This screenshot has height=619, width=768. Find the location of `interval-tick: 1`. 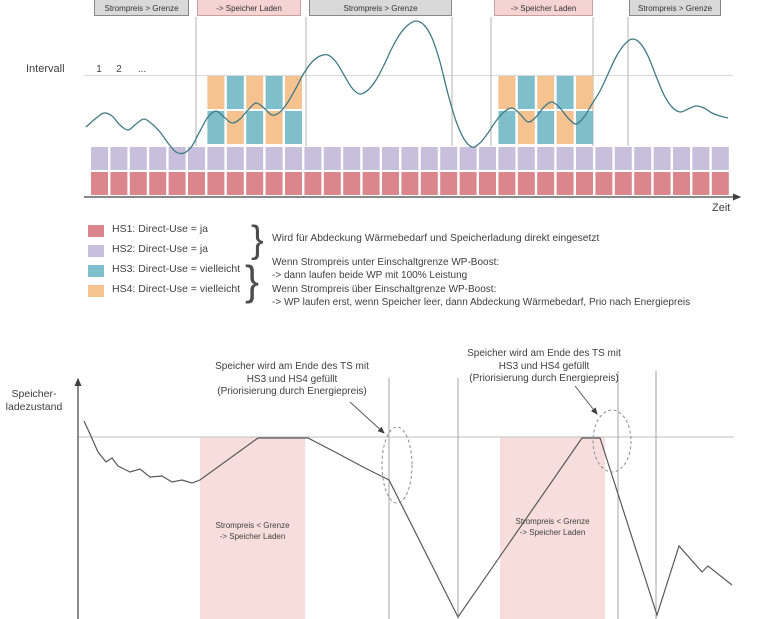

interval-tick: 1 is located at coordinates (99, 69).